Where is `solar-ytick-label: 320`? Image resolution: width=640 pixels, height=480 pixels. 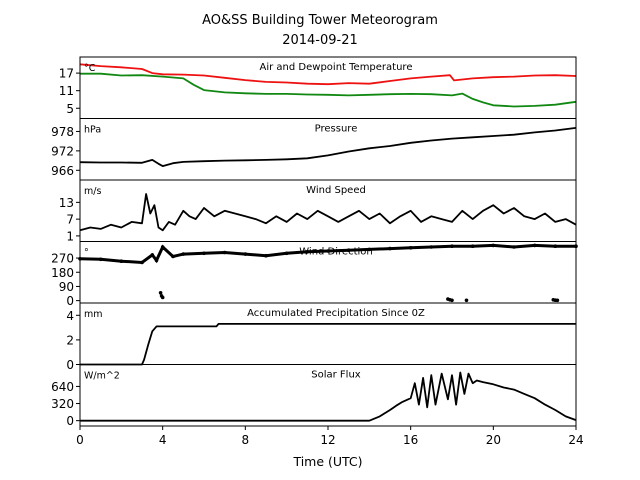
solar-ytick-label: 320 is located at coordinates (62, 404).